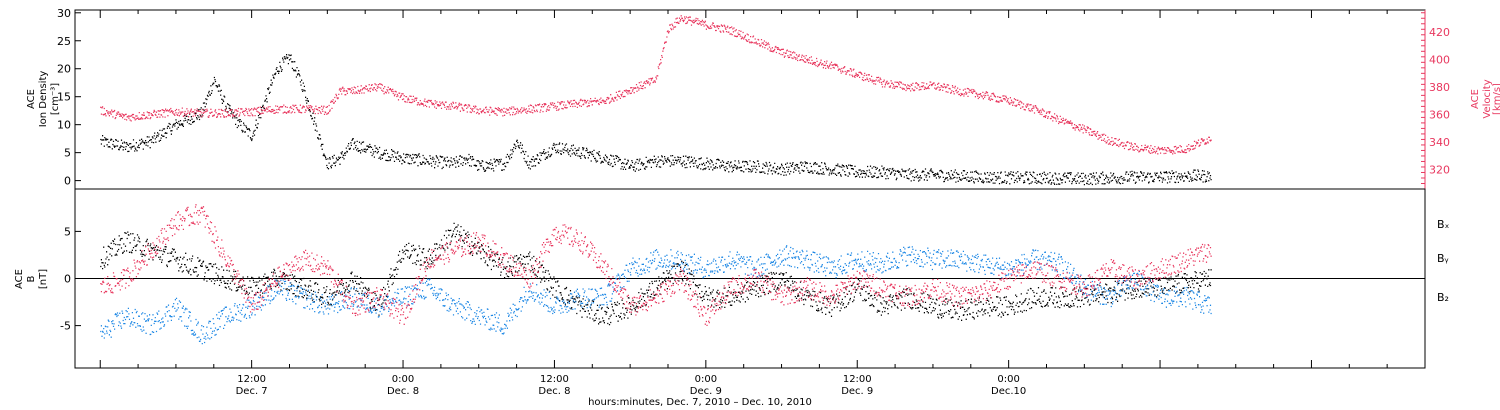 This screenshot has width=1500, height=410. I want to click on bottom-ylabel-left-line1: ACE, so click(19, 279).